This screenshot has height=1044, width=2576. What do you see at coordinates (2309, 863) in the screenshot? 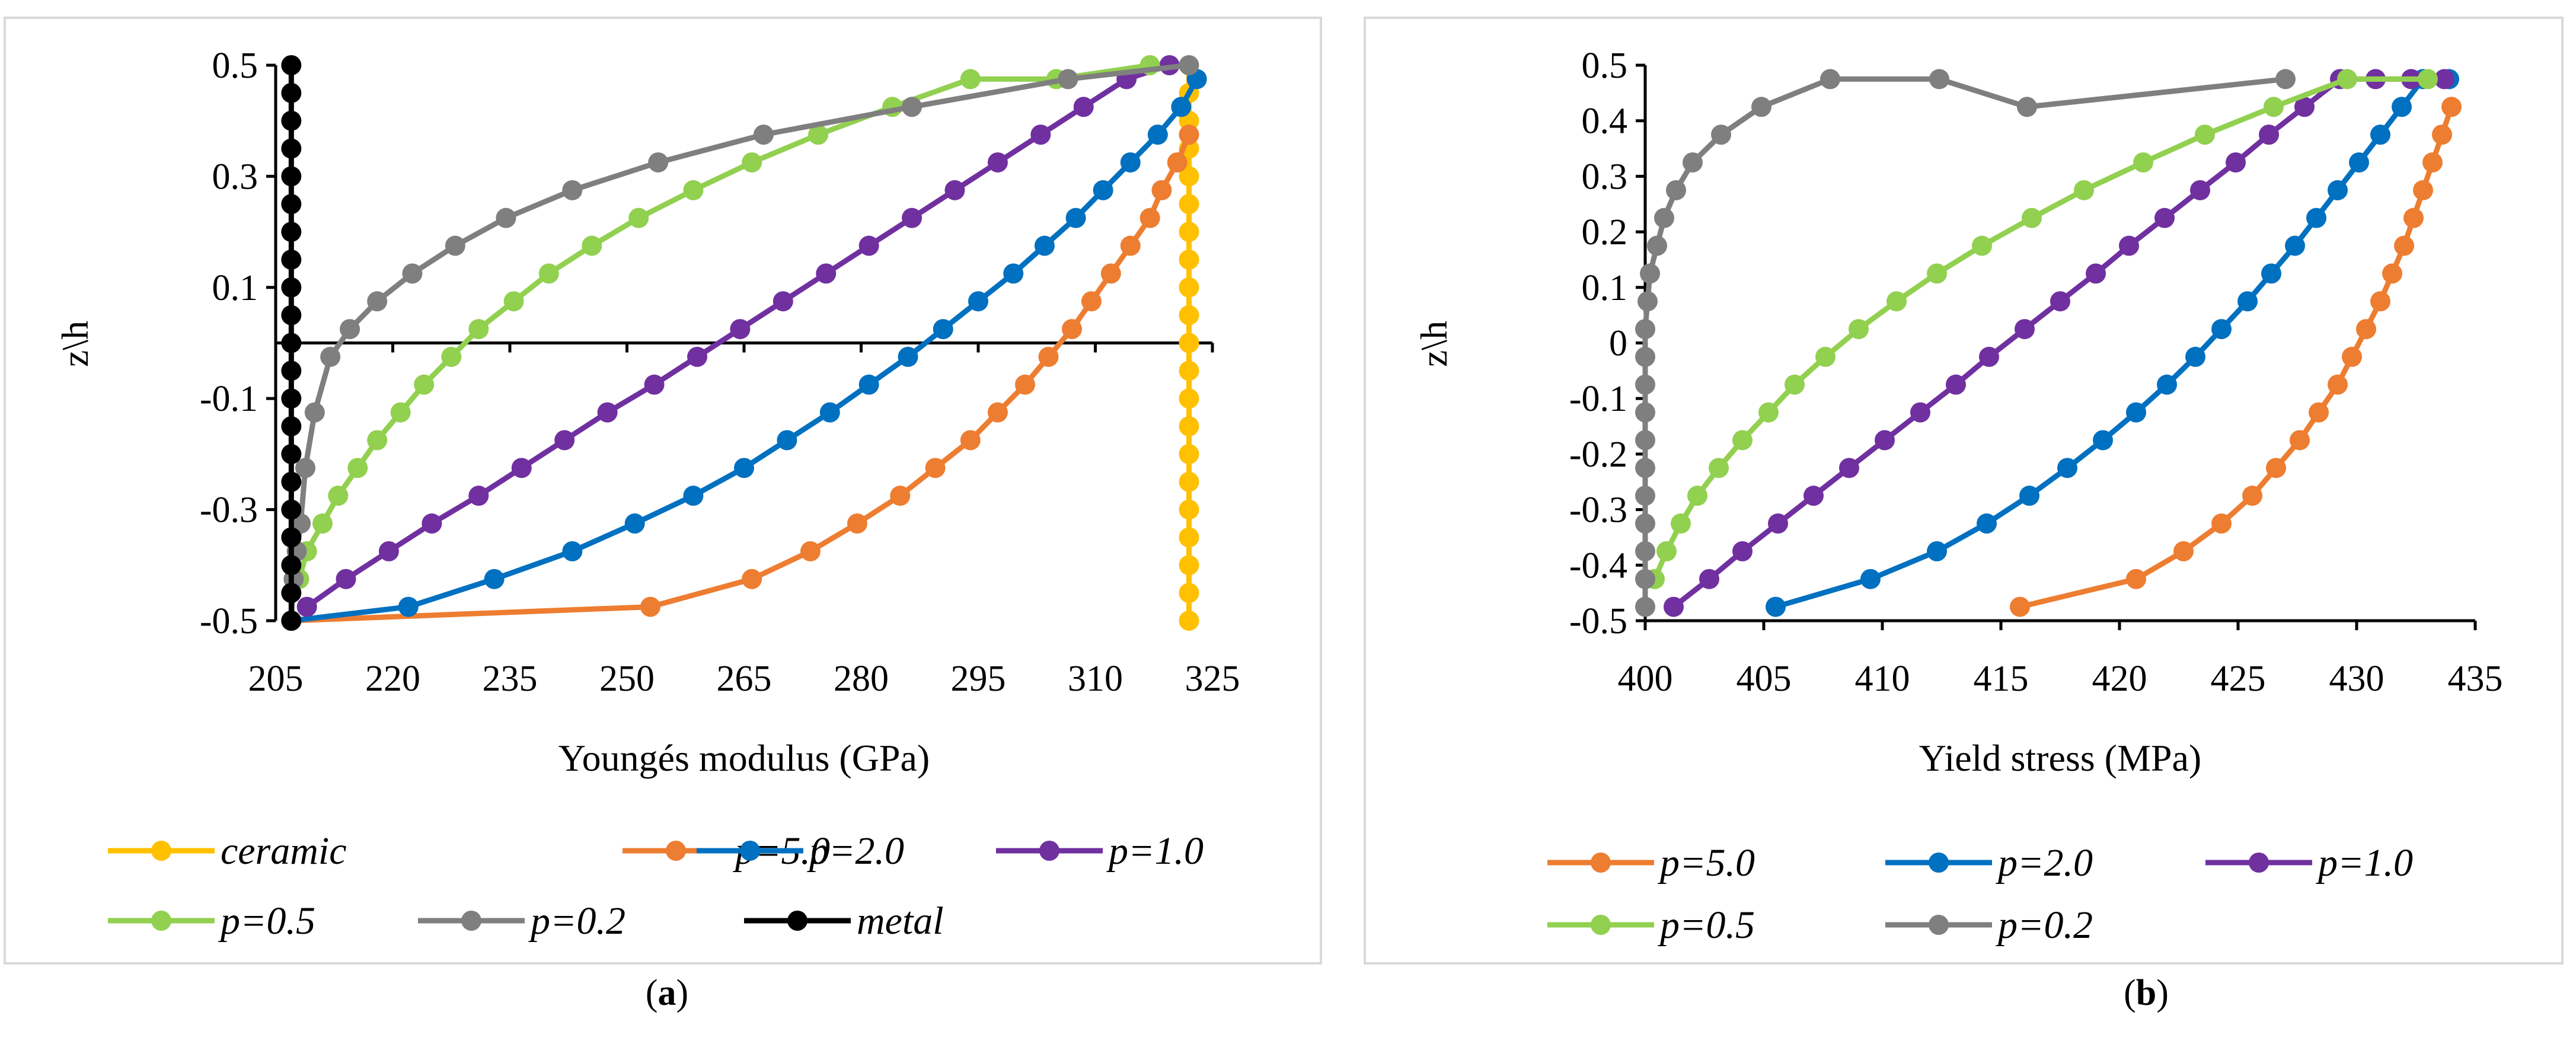
I see `legend-entry-p=1.0: p=1.0` at bounding box center [2309, 863].